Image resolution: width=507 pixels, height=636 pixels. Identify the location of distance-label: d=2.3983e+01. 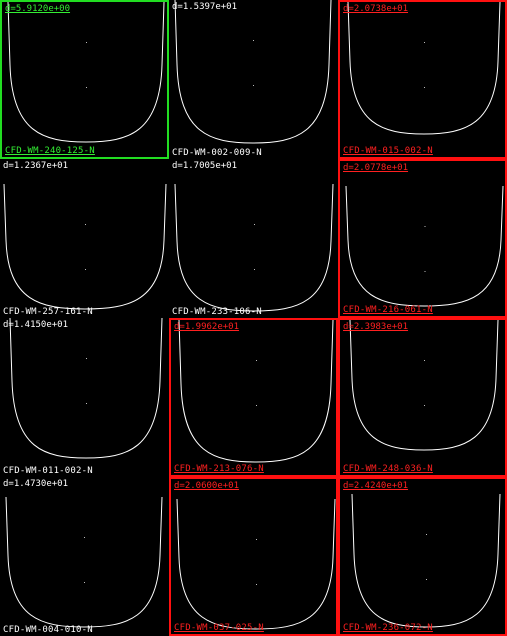
(376, 327).